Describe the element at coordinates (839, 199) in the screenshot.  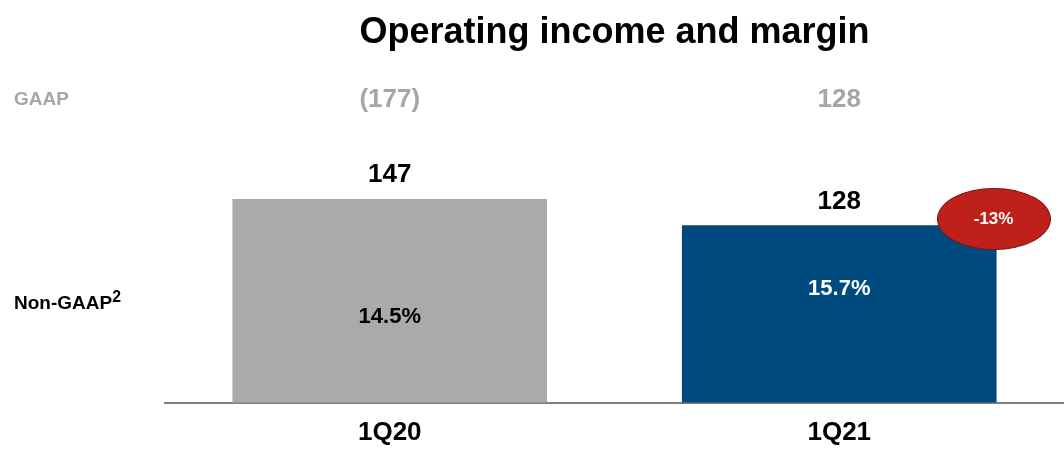
I see `data-label: 128` at that location.